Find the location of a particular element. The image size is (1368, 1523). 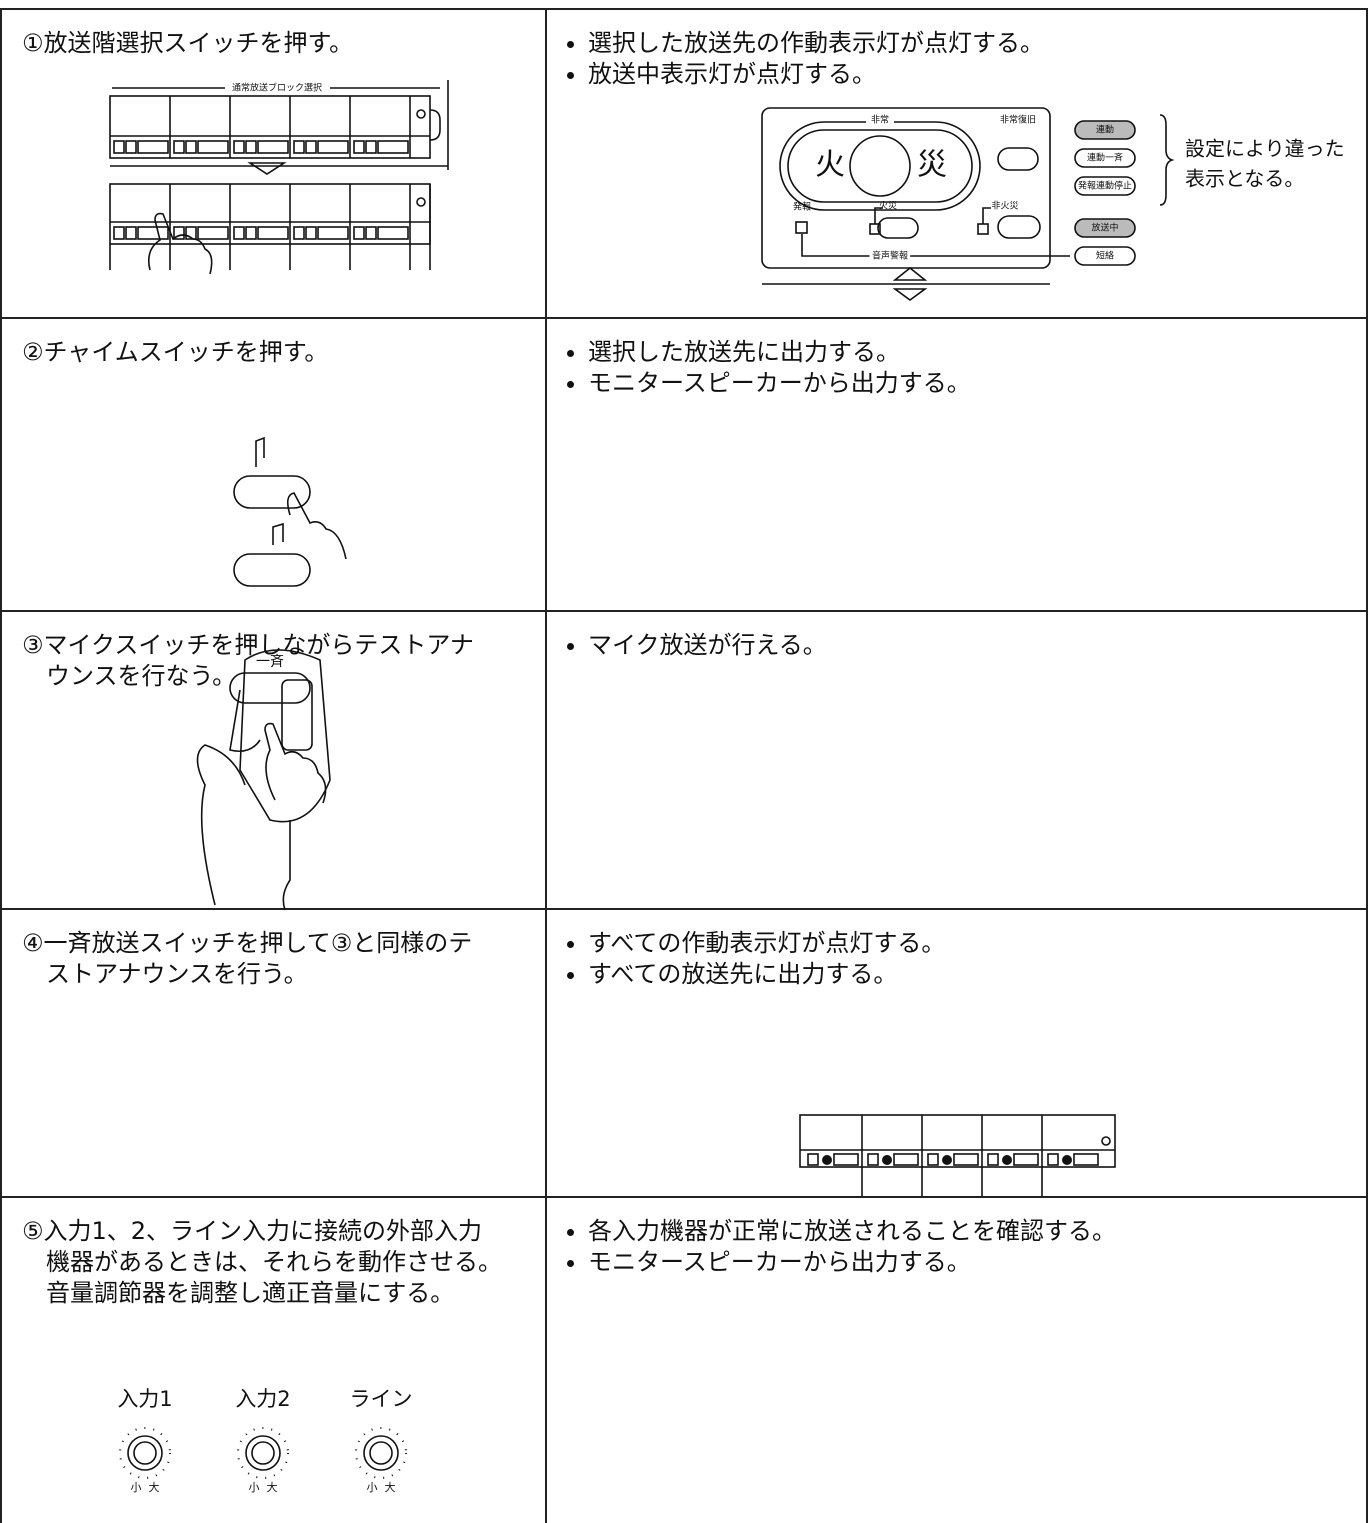

note: 表示となる。 is located at coordinates (1244, 179).